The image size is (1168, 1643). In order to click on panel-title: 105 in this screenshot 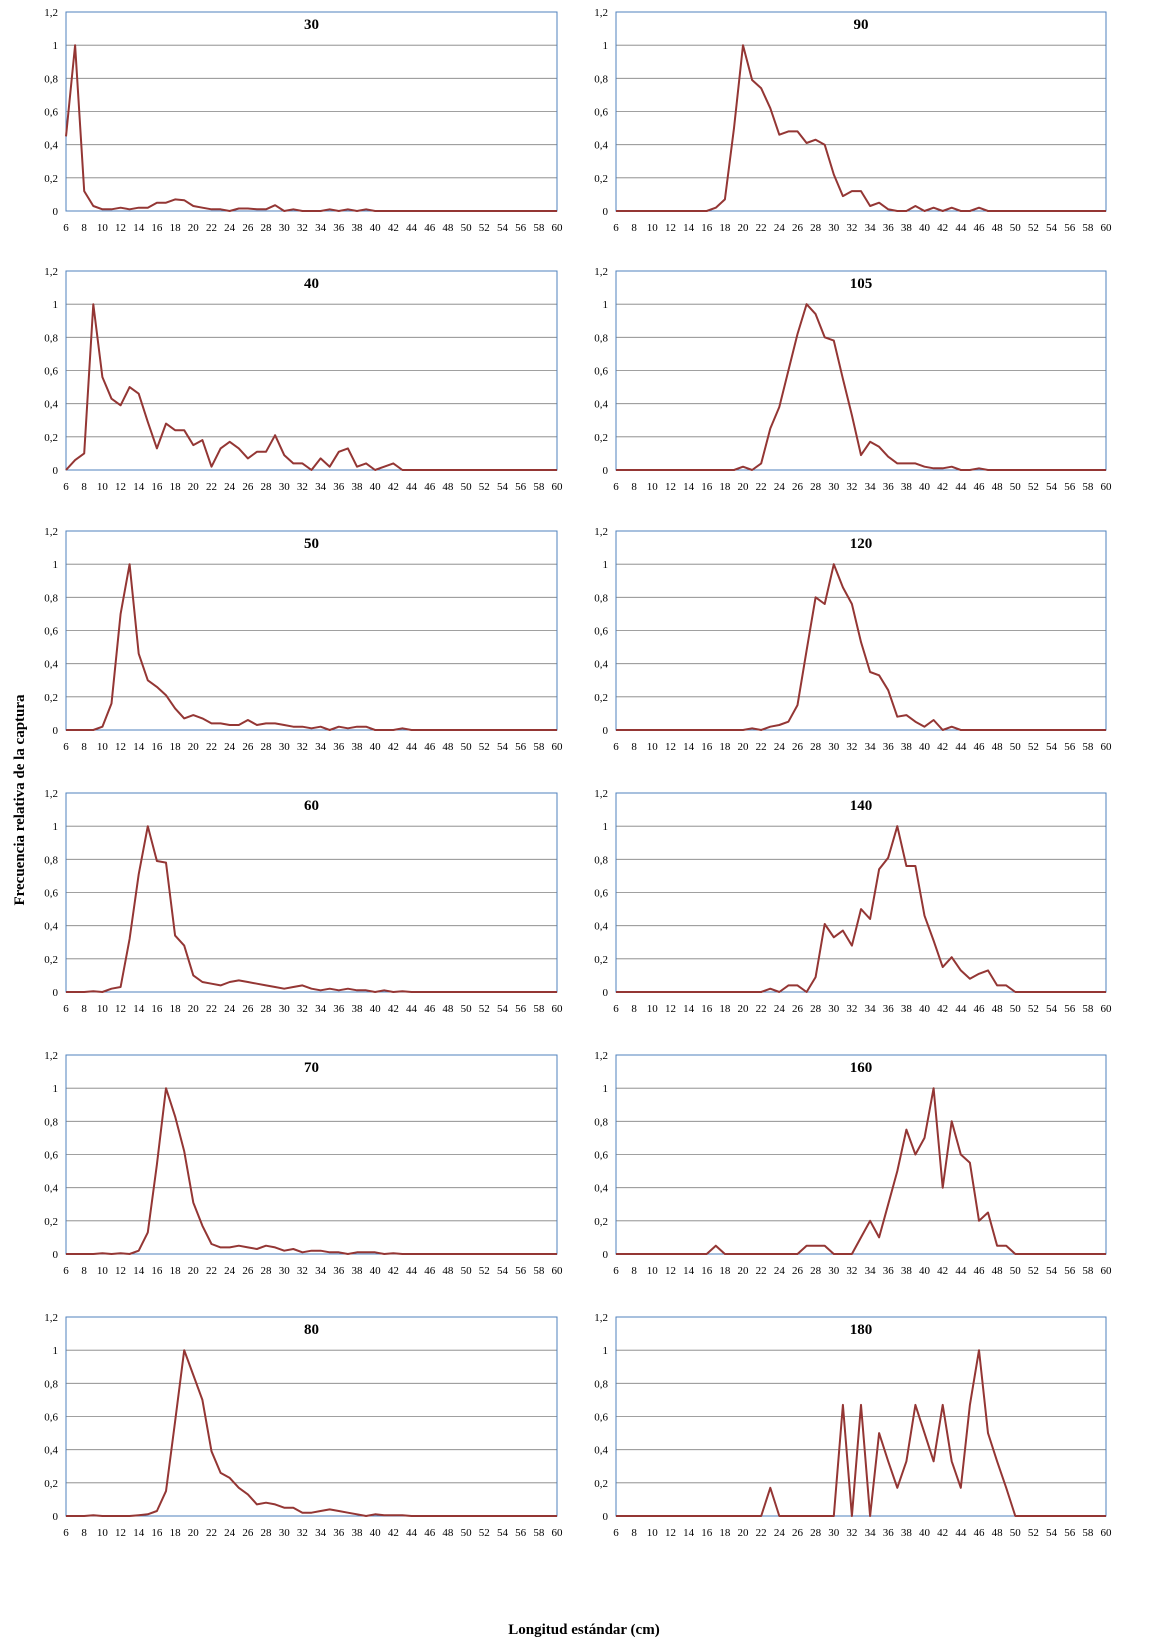, I will do `click(861, 284)`.